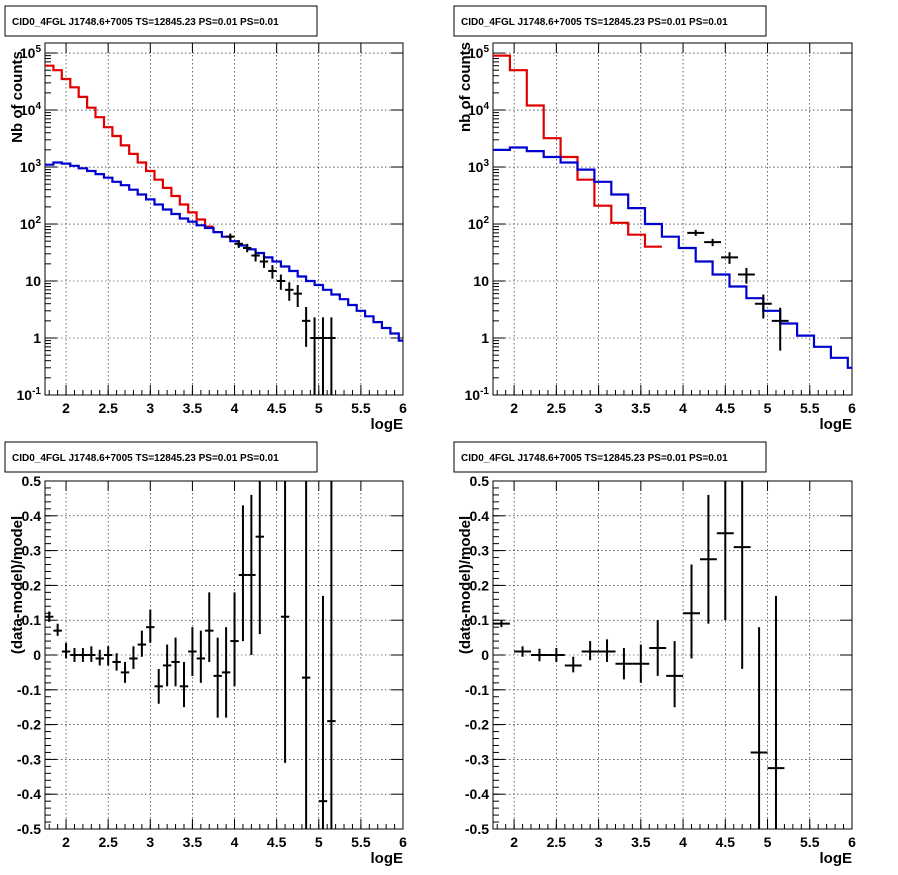 Image resolution: width=898 pixels, height=875 pixels. Describe the element at coordinates (17, 585) in the screenshot. I see `y-axis-label: (data-model)/model` at that location.